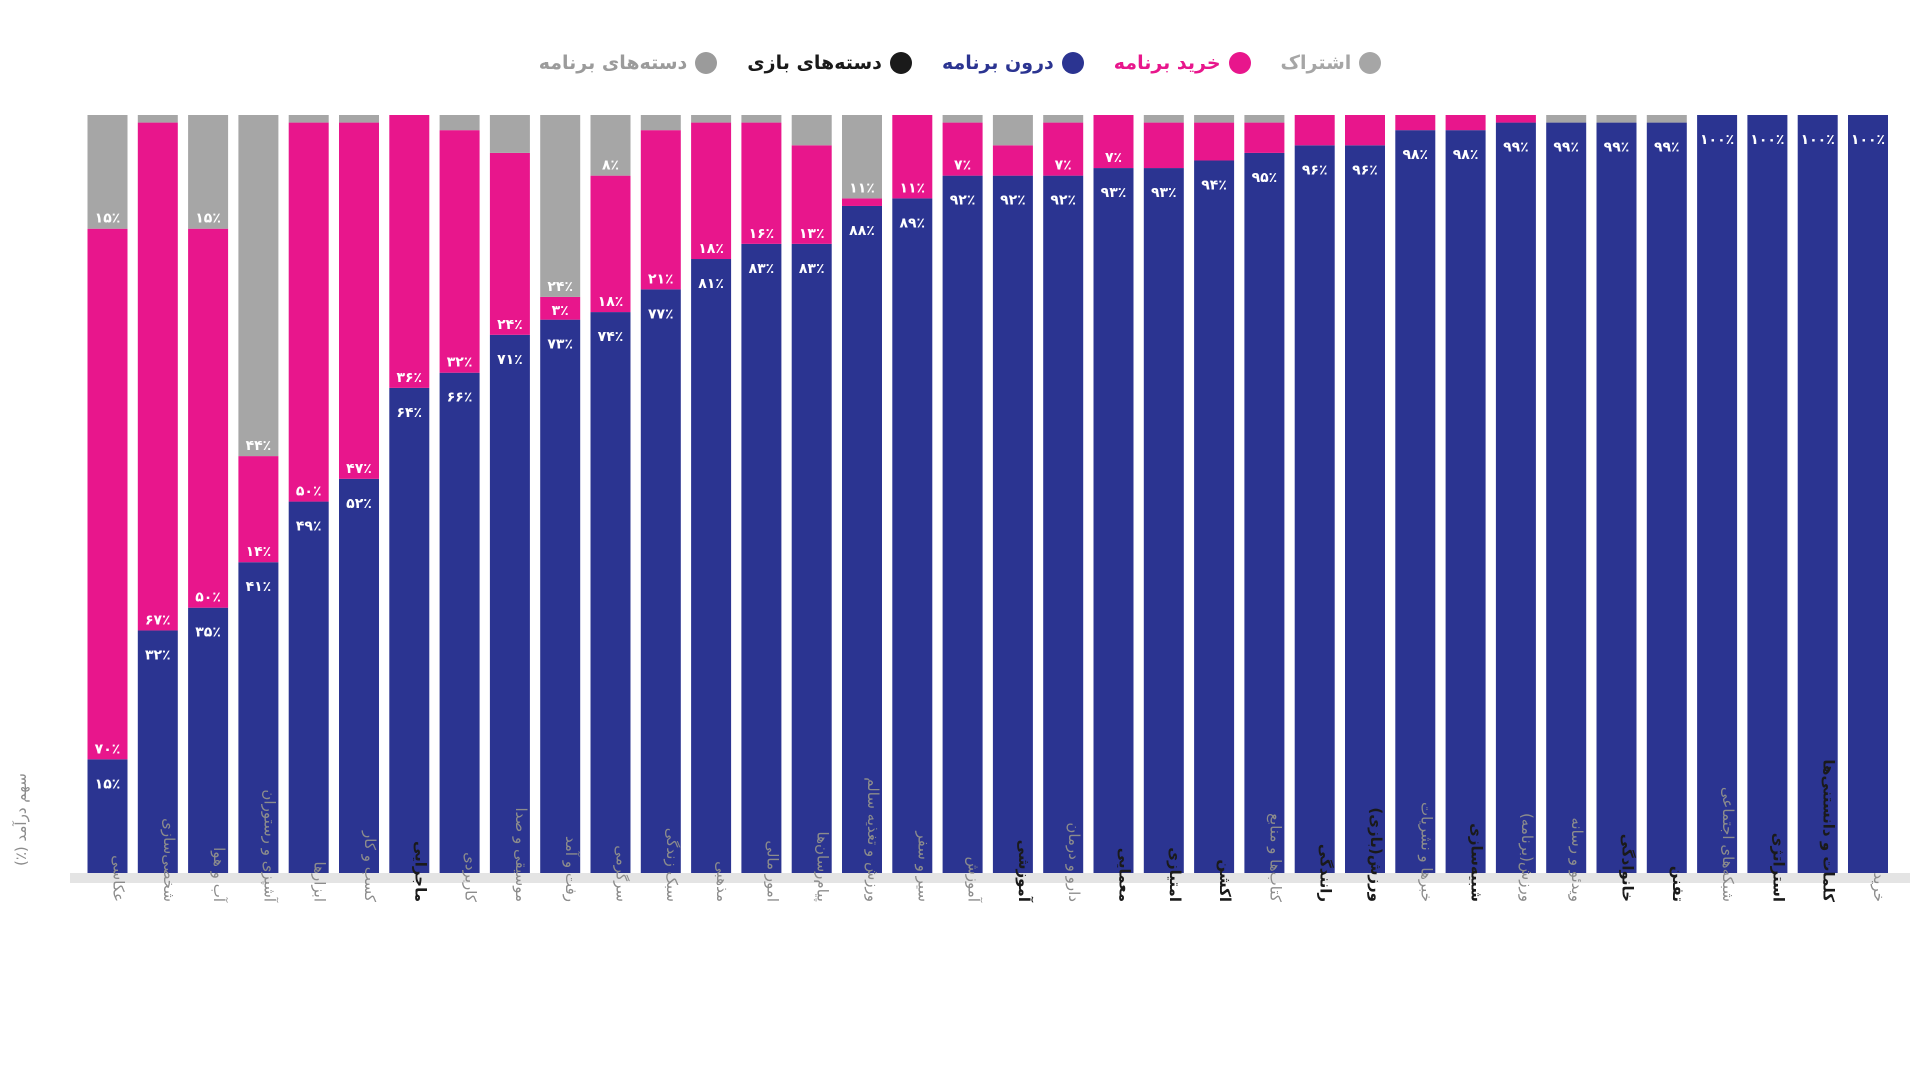 This screenshot has height=1080, width=1920. I want to click on bar-group-14: ۹۴٪ اکشن, so click(1214, 508).